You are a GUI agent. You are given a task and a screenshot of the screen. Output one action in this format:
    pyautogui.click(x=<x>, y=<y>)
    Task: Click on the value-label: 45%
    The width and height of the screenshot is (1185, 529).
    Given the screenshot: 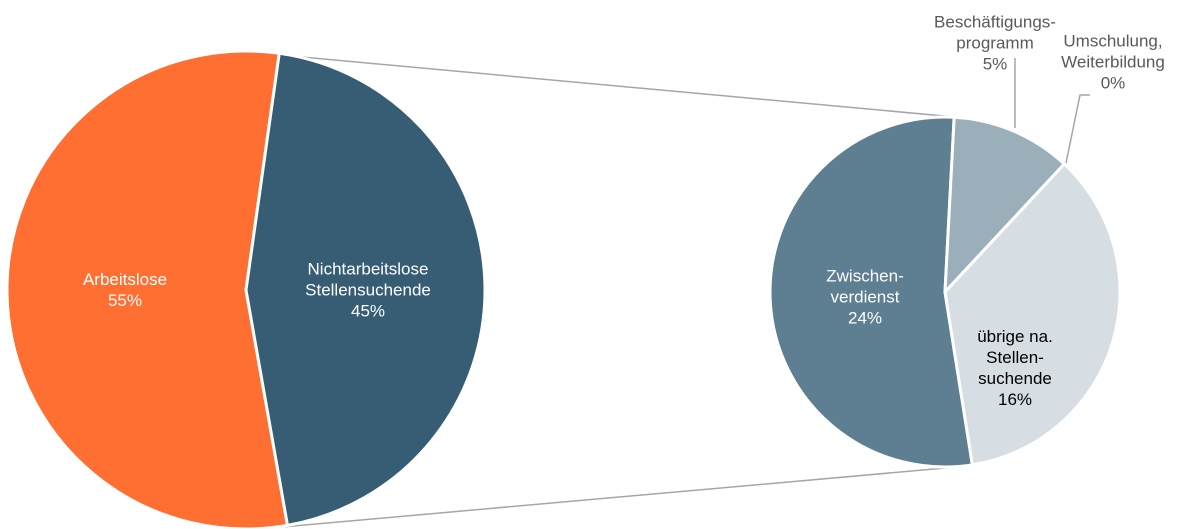 What is the action you would take?
    pyautogui.click(x=368, y=311)
    